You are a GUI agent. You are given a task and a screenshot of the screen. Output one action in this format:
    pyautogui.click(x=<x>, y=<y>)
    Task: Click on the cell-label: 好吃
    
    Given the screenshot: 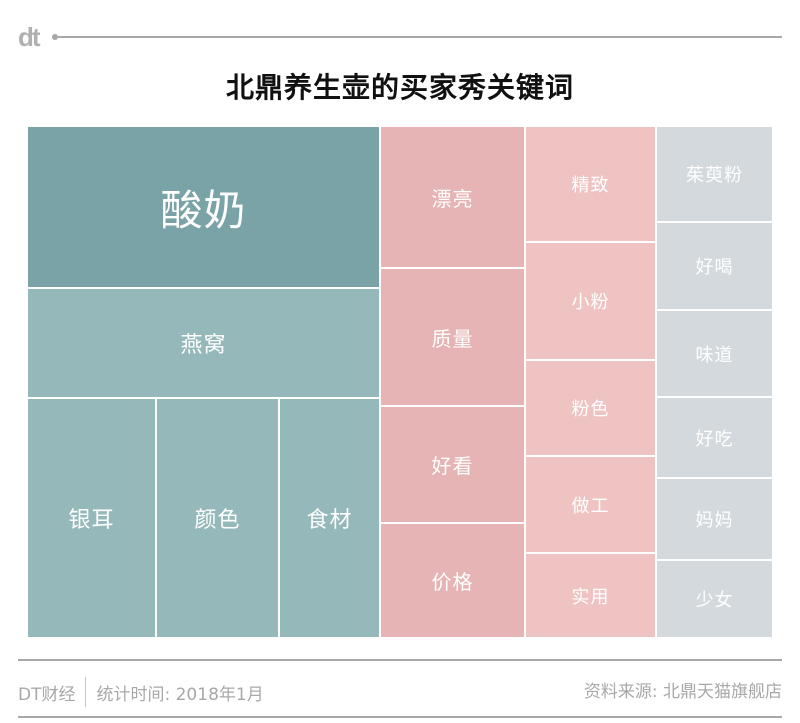 What is the action you would take?
    pyautogui.click(x=714, y=439)
    